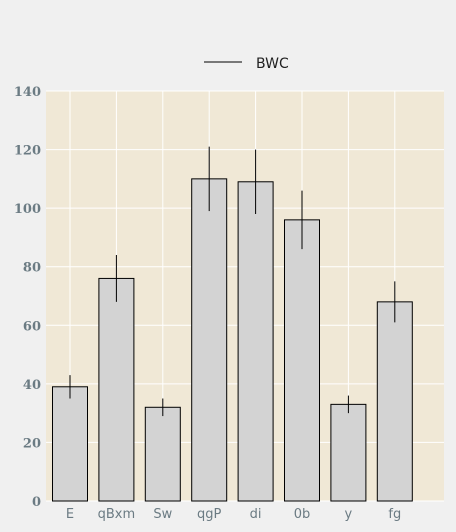 The height and width of the screenshot is (532, 456). I want to click on y-tick-label: 40, so click(32, 385).